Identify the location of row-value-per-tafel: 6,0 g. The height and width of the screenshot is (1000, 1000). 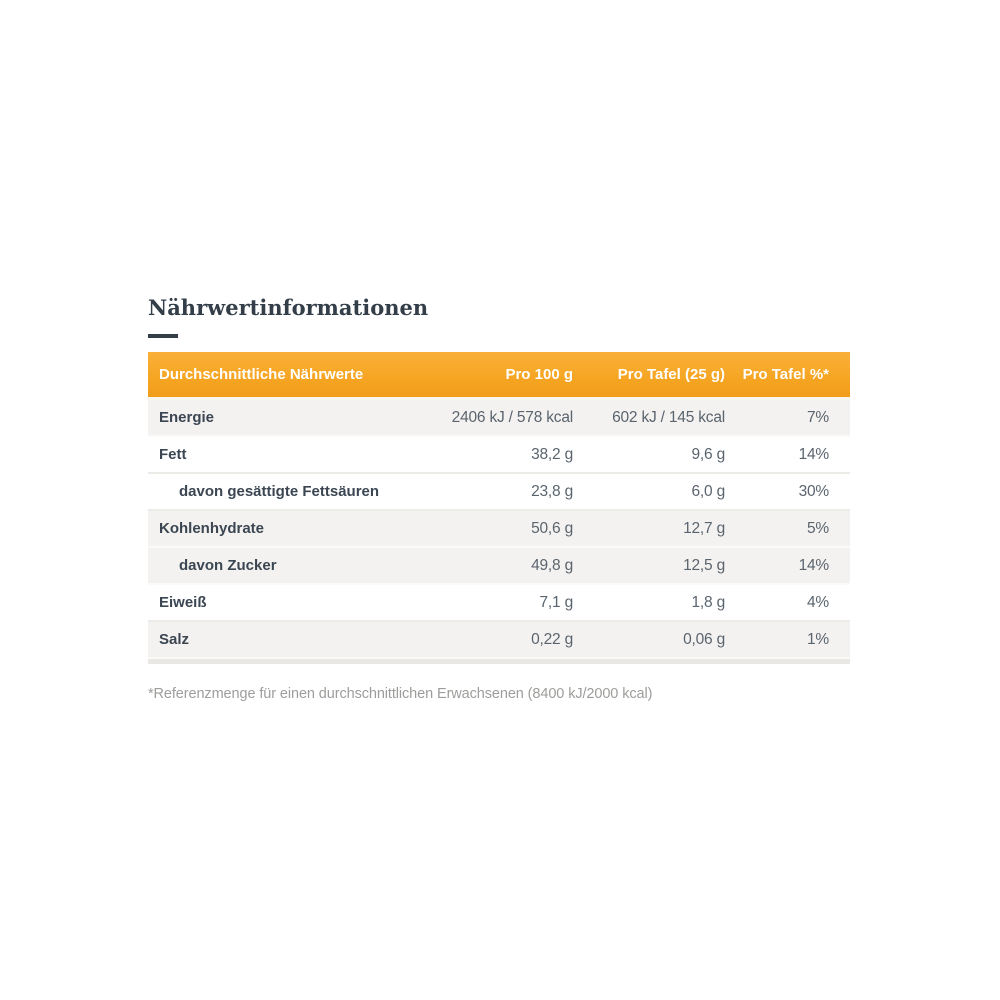
(708, 491).